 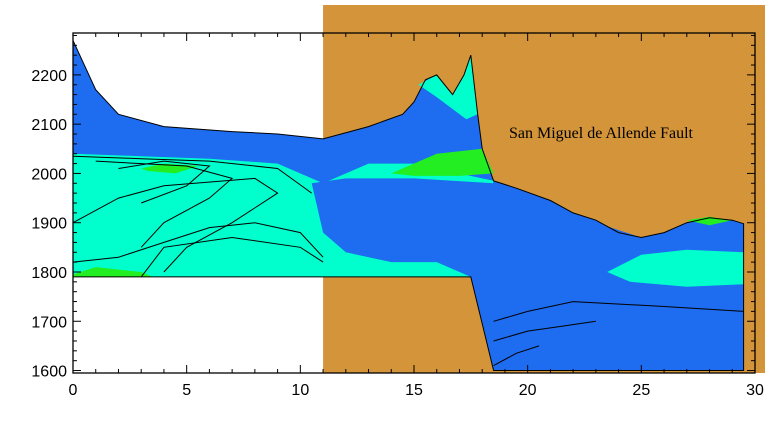 I want to click on light-patch-center, so click(x=442, y=162).